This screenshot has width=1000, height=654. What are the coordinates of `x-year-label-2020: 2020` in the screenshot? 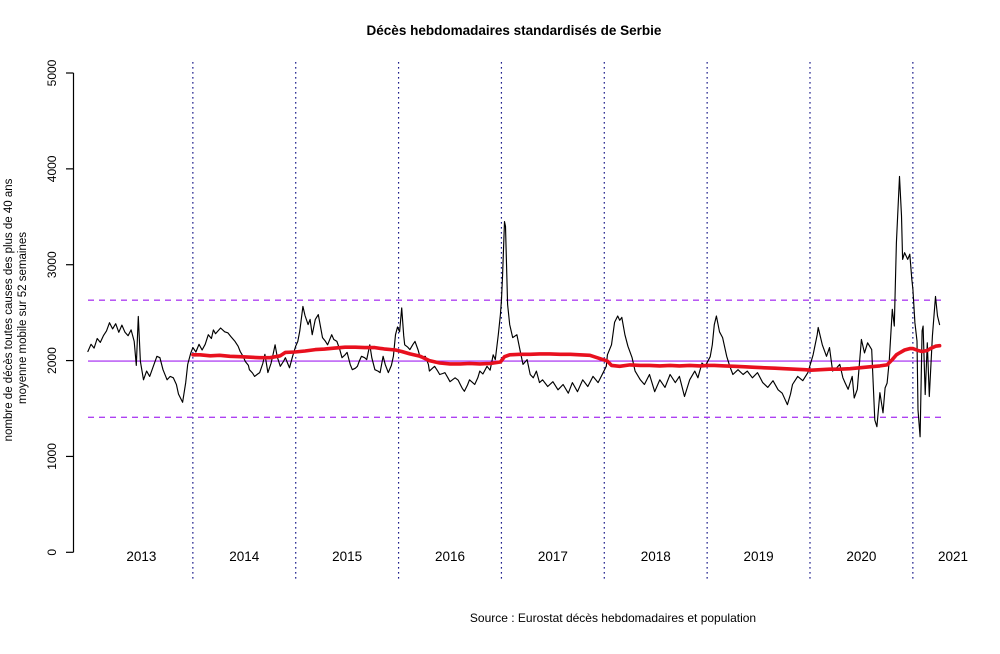 It's located at (861, 556).